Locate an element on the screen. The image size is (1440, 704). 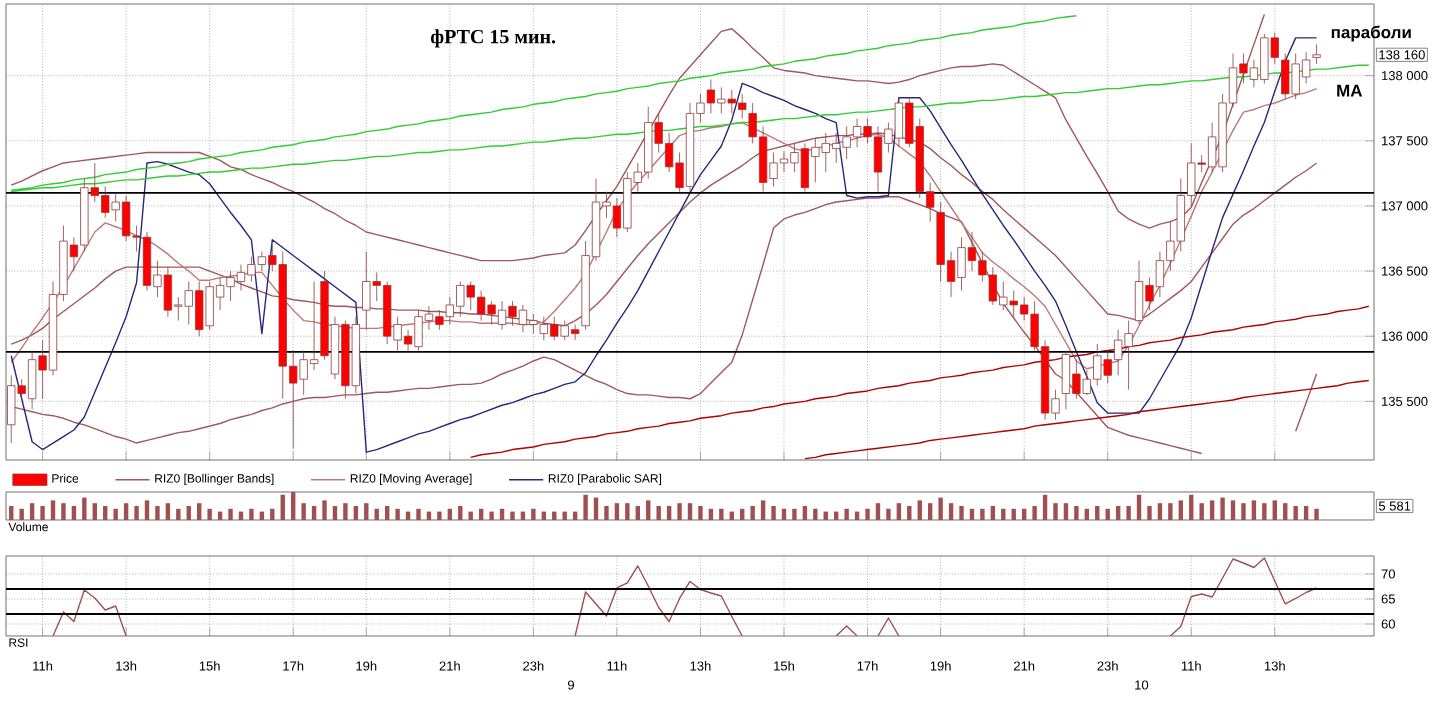
annotation: параболи is located at coordinates (1371, 33).